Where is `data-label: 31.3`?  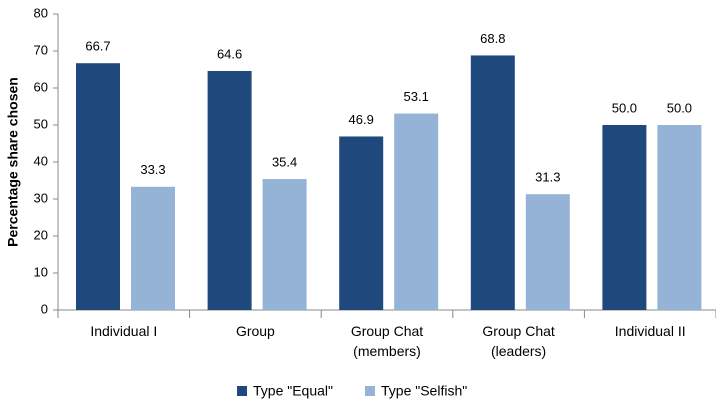
data-label: 31.3 is located at coordinates (547, 177).